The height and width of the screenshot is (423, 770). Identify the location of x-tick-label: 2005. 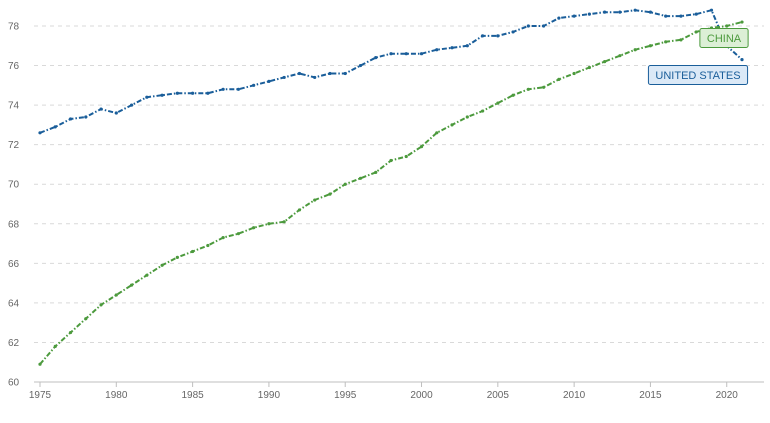
(498, 395).